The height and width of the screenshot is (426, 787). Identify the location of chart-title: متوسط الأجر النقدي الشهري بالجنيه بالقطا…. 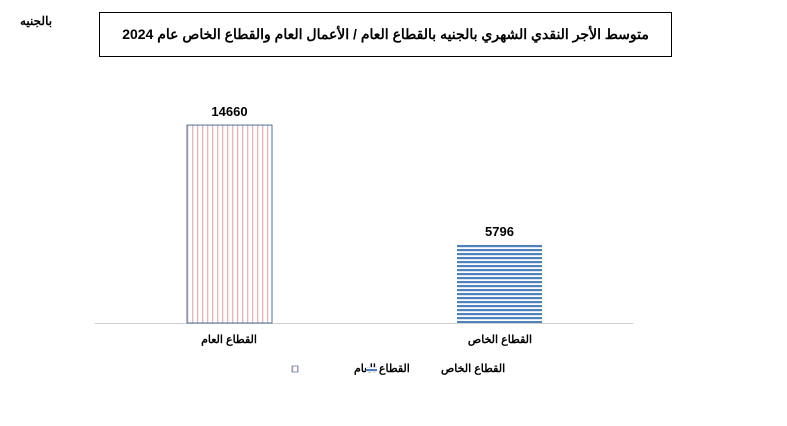
(385, 34).